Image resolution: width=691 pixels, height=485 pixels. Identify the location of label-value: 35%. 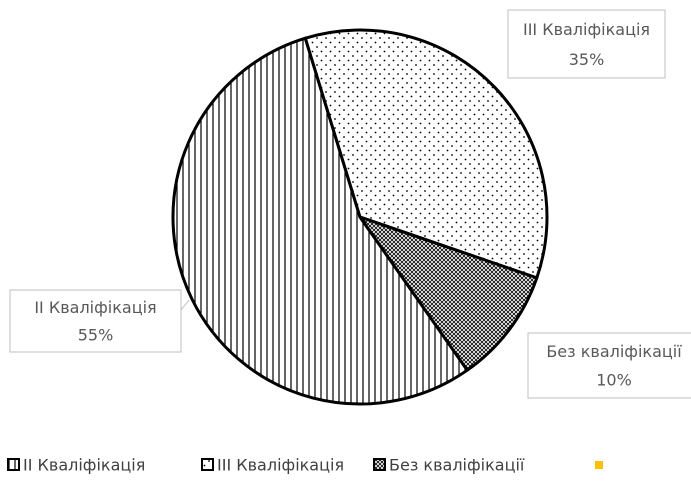
(587, 59).